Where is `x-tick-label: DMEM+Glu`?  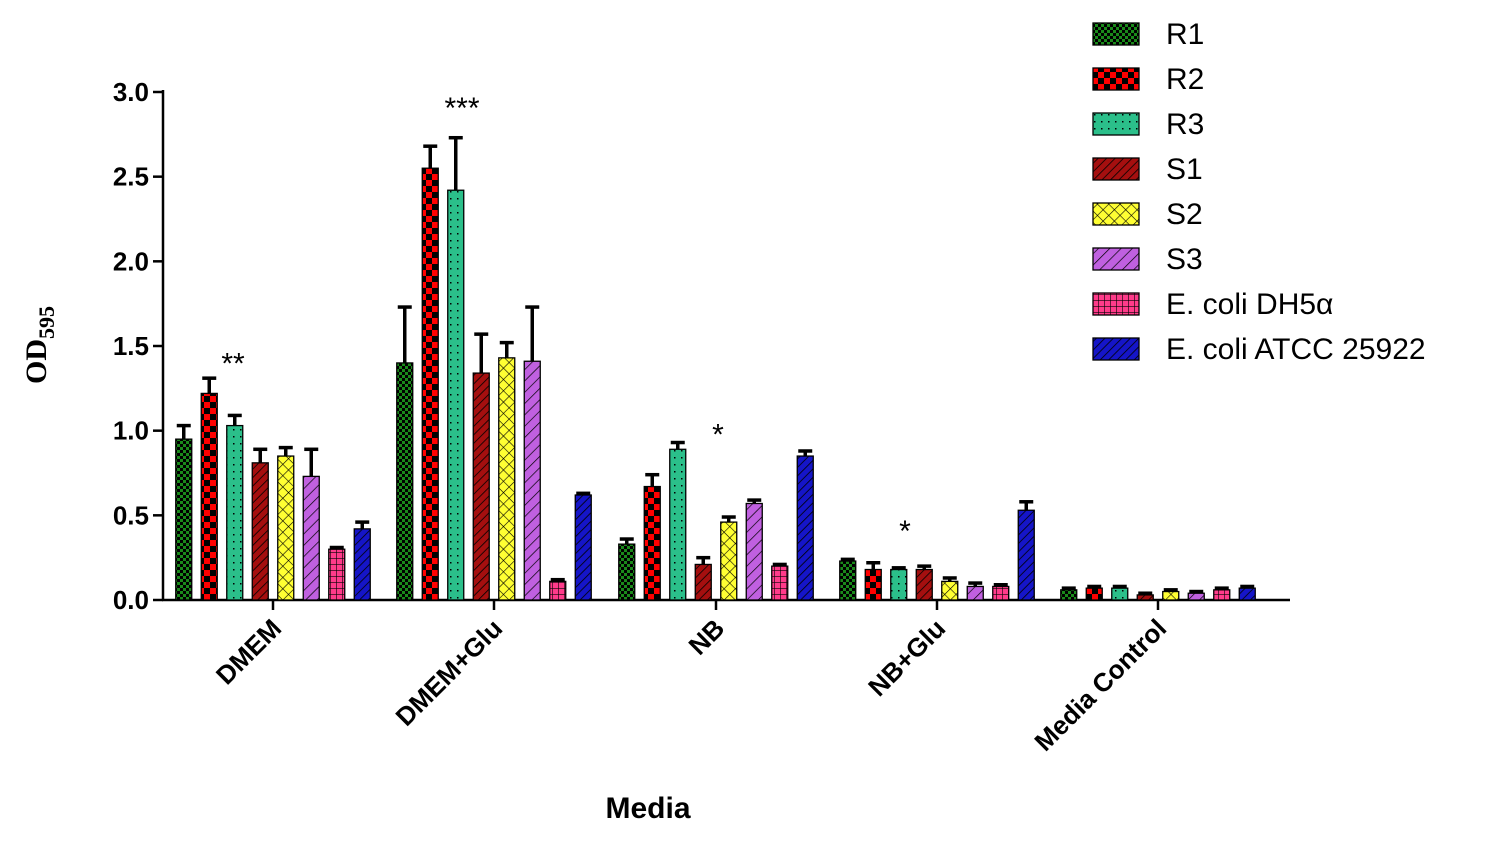 x-tick-label: DMEM+Glu is located at coordinates (448, 672).